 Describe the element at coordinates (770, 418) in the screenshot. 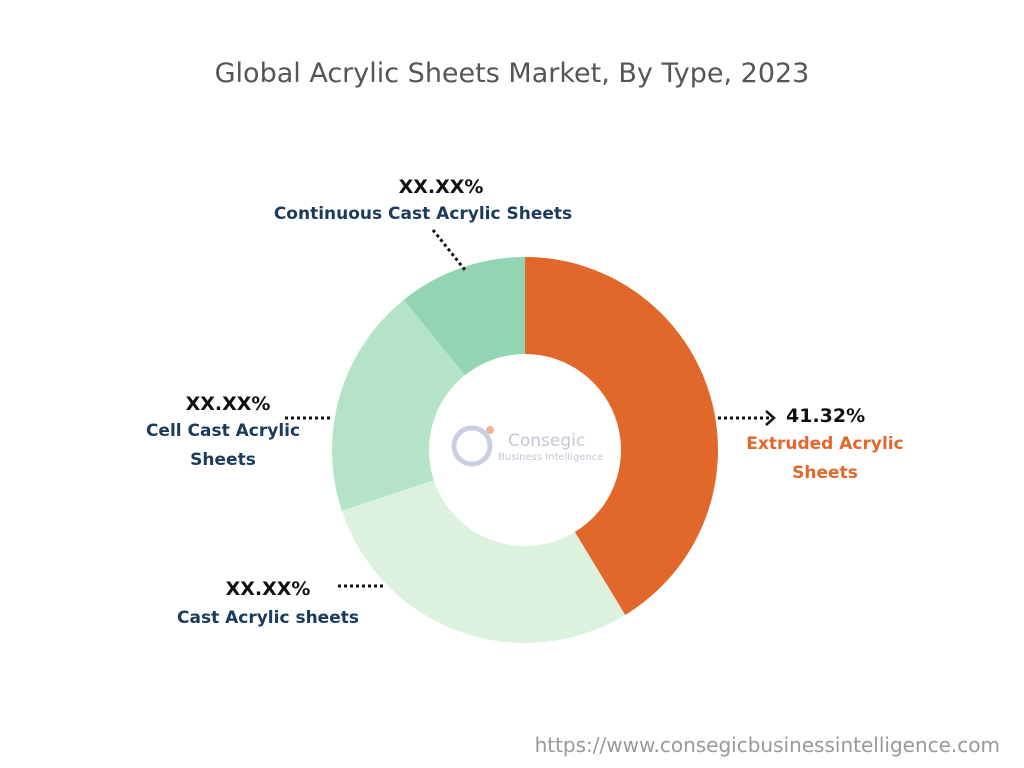

I see `leader-arrow` at that location.